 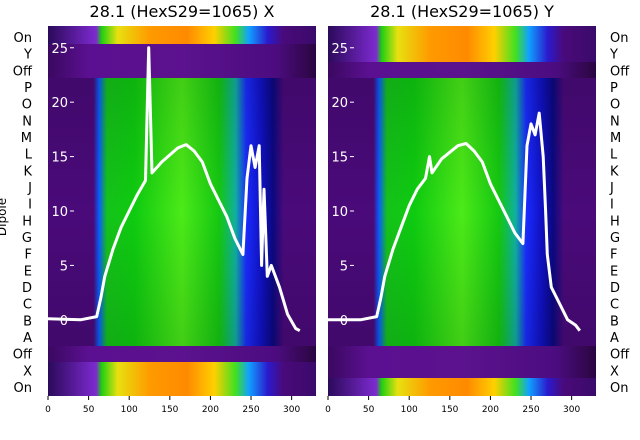 I want to click on dipole-label-left: P, so click(x=28, y=88).